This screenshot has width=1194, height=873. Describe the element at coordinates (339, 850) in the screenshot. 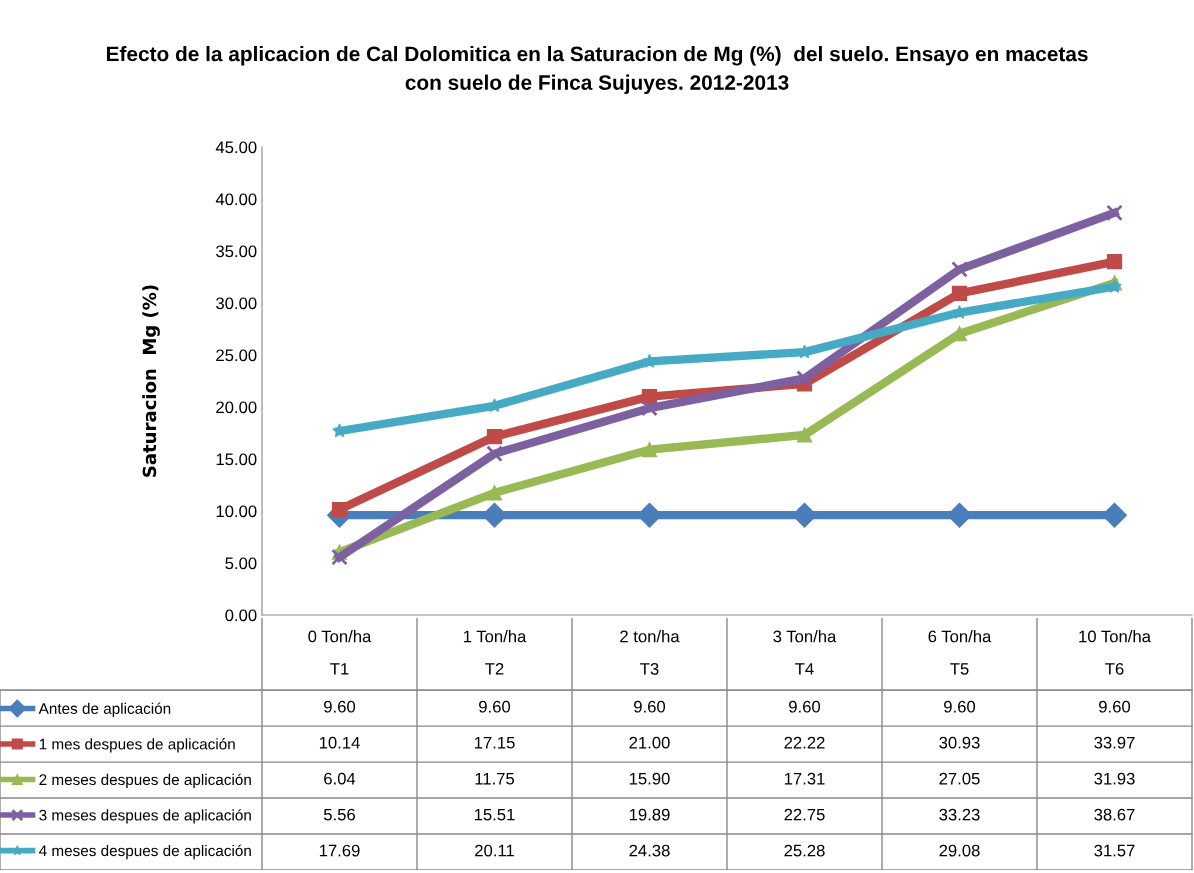

I see `data-label: 17.69` at that location.